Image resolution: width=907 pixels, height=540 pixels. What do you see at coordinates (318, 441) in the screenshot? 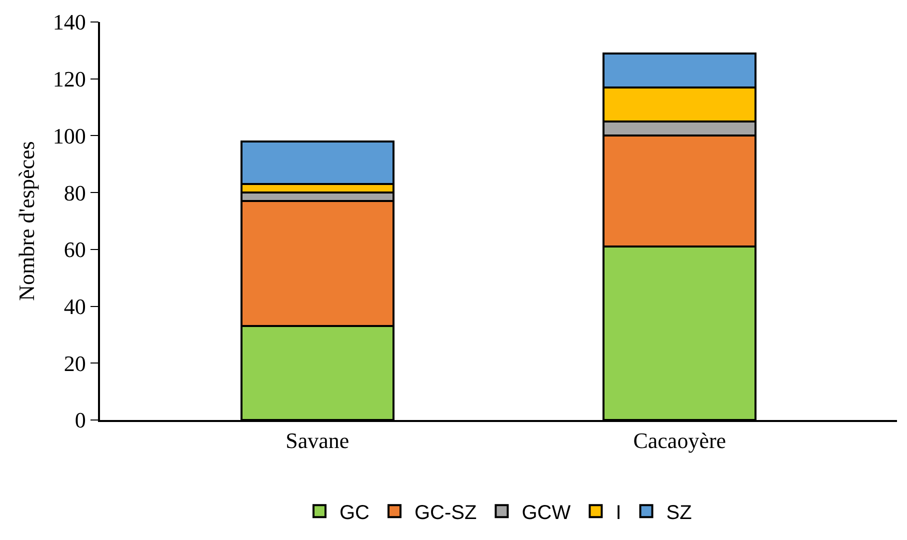
I see `x-tick-label: Savane` at bounding box center [318, 441].